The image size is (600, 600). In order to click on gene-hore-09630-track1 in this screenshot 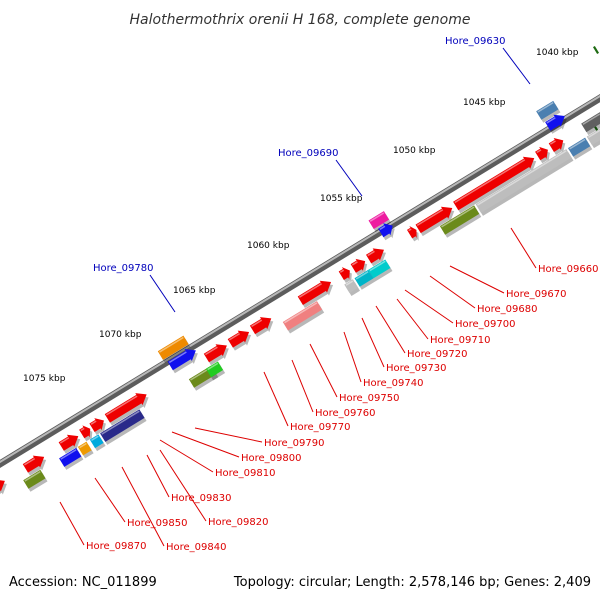, I will do `click(548, 111)`.